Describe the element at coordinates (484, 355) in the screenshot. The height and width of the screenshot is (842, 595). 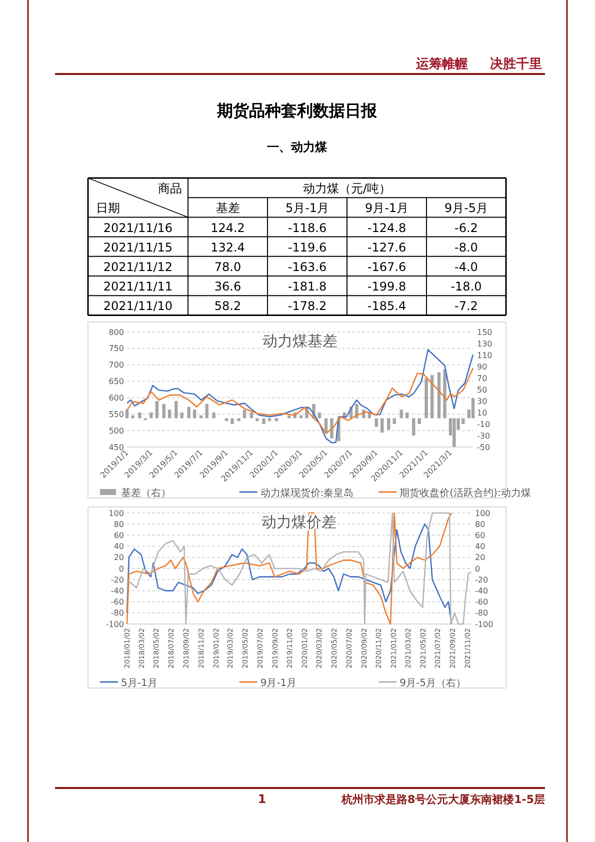
I see `y2-tick-label: 110` at that location.